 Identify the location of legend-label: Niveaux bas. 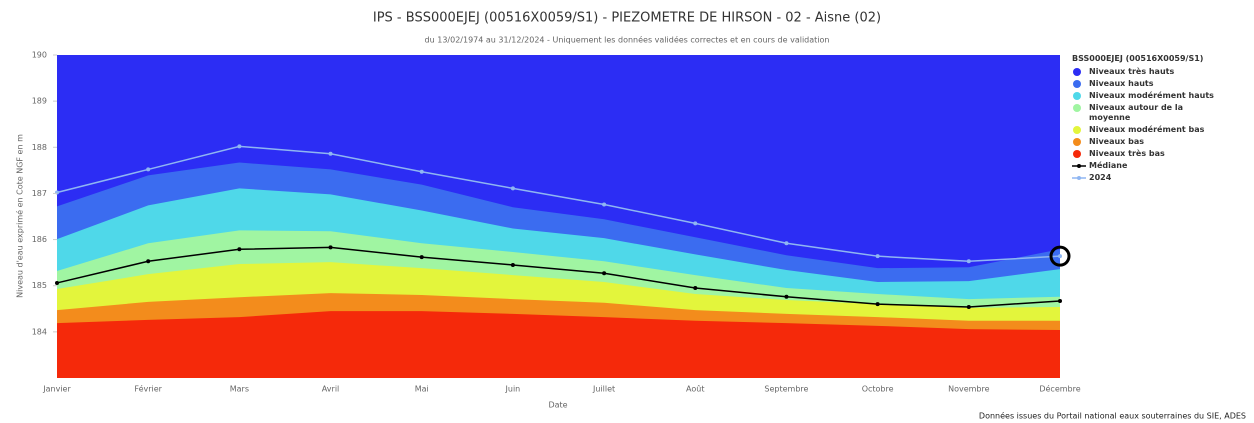
(1117, 141).